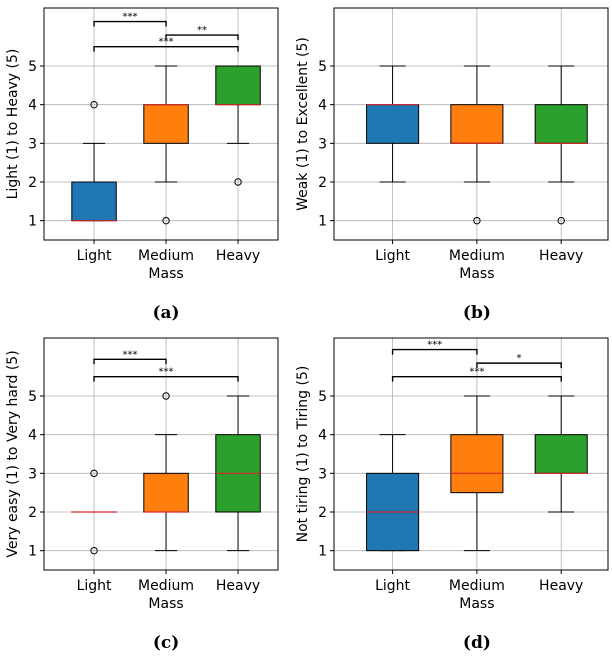  I want to click on y-axis-label: Light (1) to Heavy (5), so click(13, 124).